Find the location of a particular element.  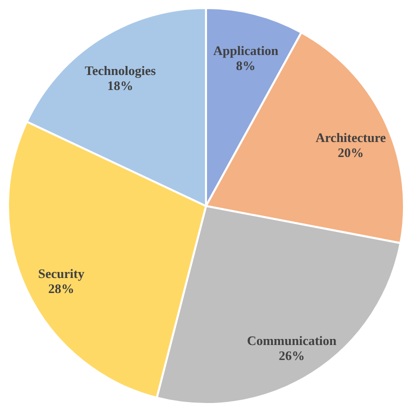

data-label: 26% is located at coordinates (291, 356).